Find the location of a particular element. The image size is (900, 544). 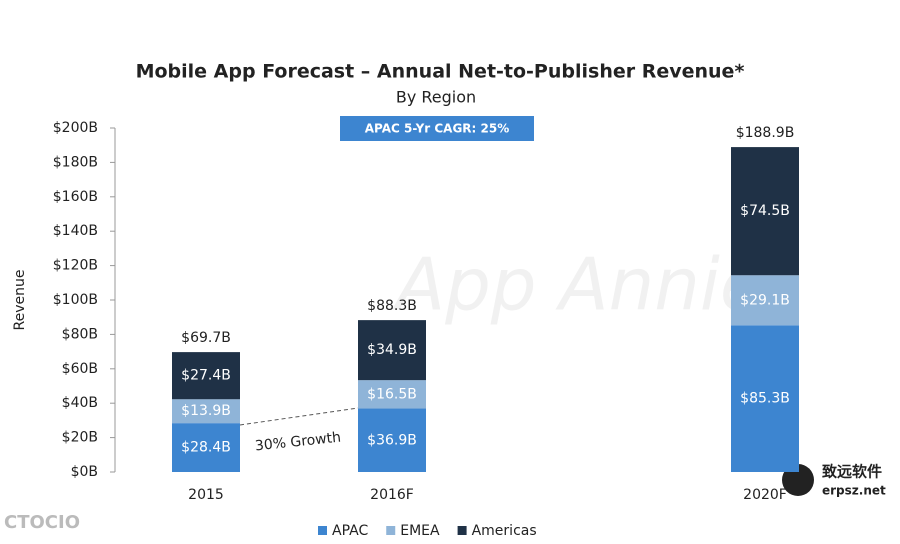

watermark: CTOCIO is located at coordinates (42, 522).